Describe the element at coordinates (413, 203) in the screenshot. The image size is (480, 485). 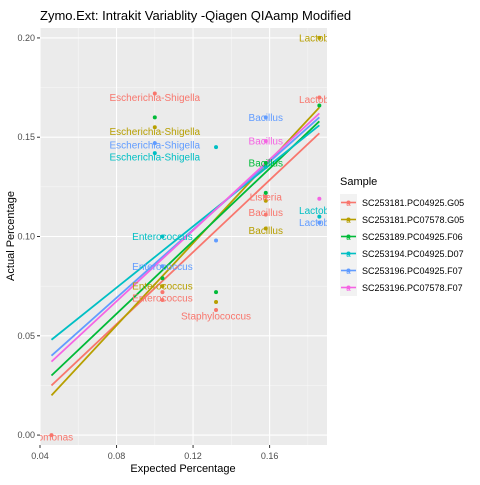
I see `legend-item-label: SC253181.PC04925.G05` at that location.